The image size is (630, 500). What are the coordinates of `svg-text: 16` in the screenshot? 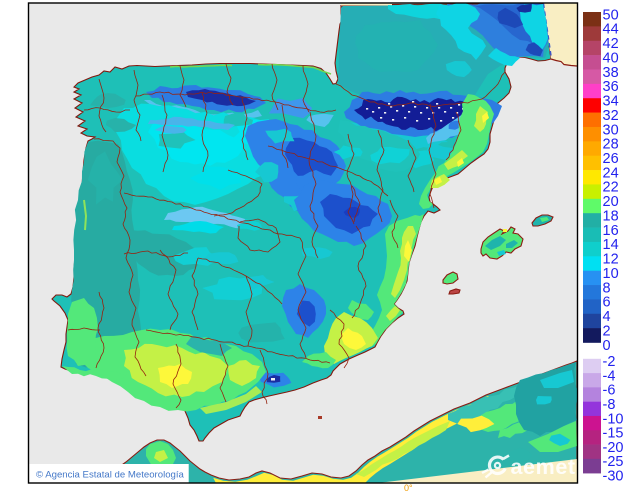 It's located at (611, 231).